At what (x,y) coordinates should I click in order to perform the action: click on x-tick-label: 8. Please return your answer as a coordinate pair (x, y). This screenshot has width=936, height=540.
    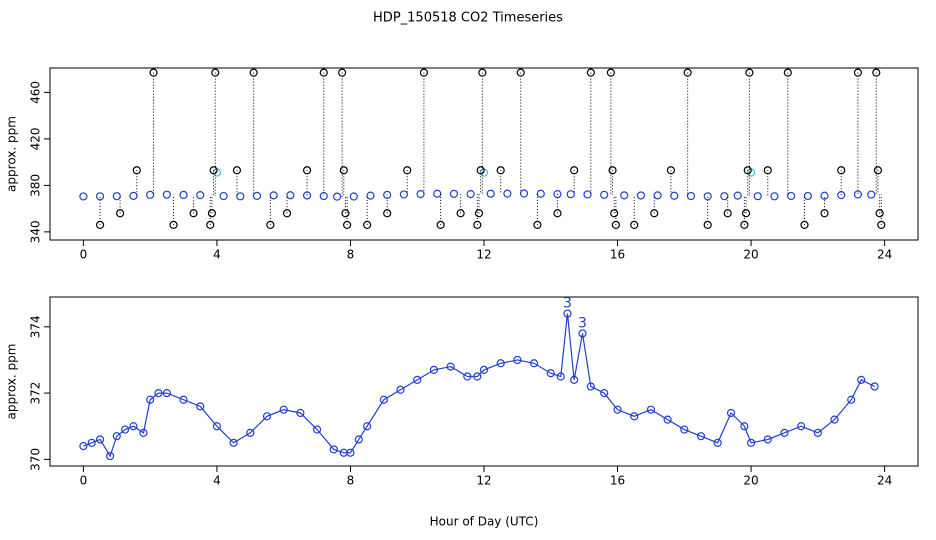
    Looking at the image, I should click on (351, 481).